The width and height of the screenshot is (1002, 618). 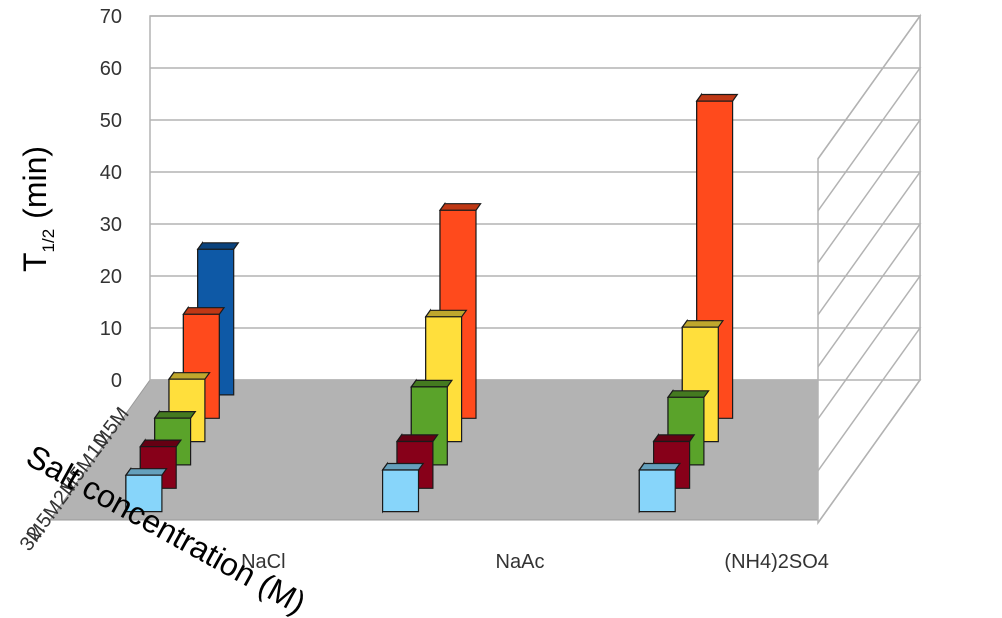 What do you see at coordinates (116, 381) in the screenshot?
I see `y-tick-label: 0` at bounding box center [116, 381].